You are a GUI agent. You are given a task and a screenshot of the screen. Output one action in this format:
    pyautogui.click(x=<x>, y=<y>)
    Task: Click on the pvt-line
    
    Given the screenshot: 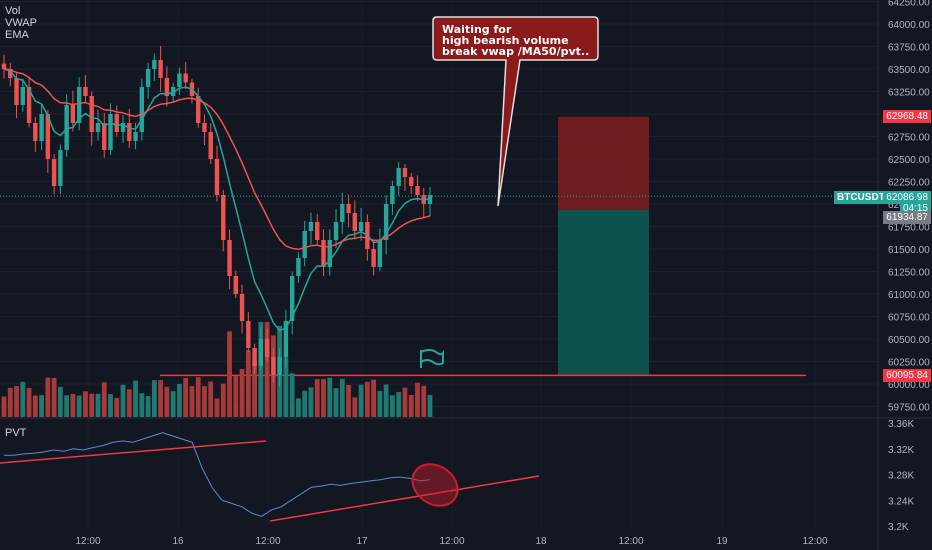 What is the action you would take?
    pyautogui.click(x=217, y=474)
    